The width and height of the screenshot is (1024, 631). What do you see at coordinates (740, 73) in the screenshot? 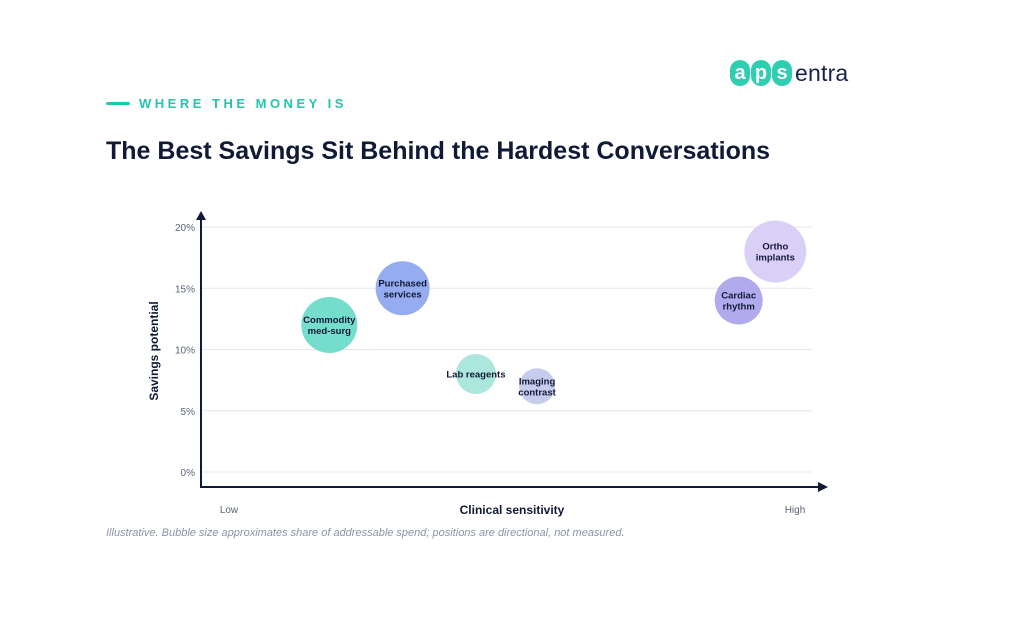
I see `logo-letter: a` at bounding box center [740, 73].